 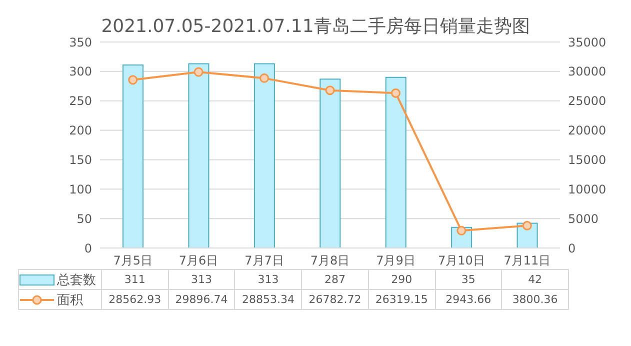 I want to click on legend-label: 面积, so click(x=70, y=300).